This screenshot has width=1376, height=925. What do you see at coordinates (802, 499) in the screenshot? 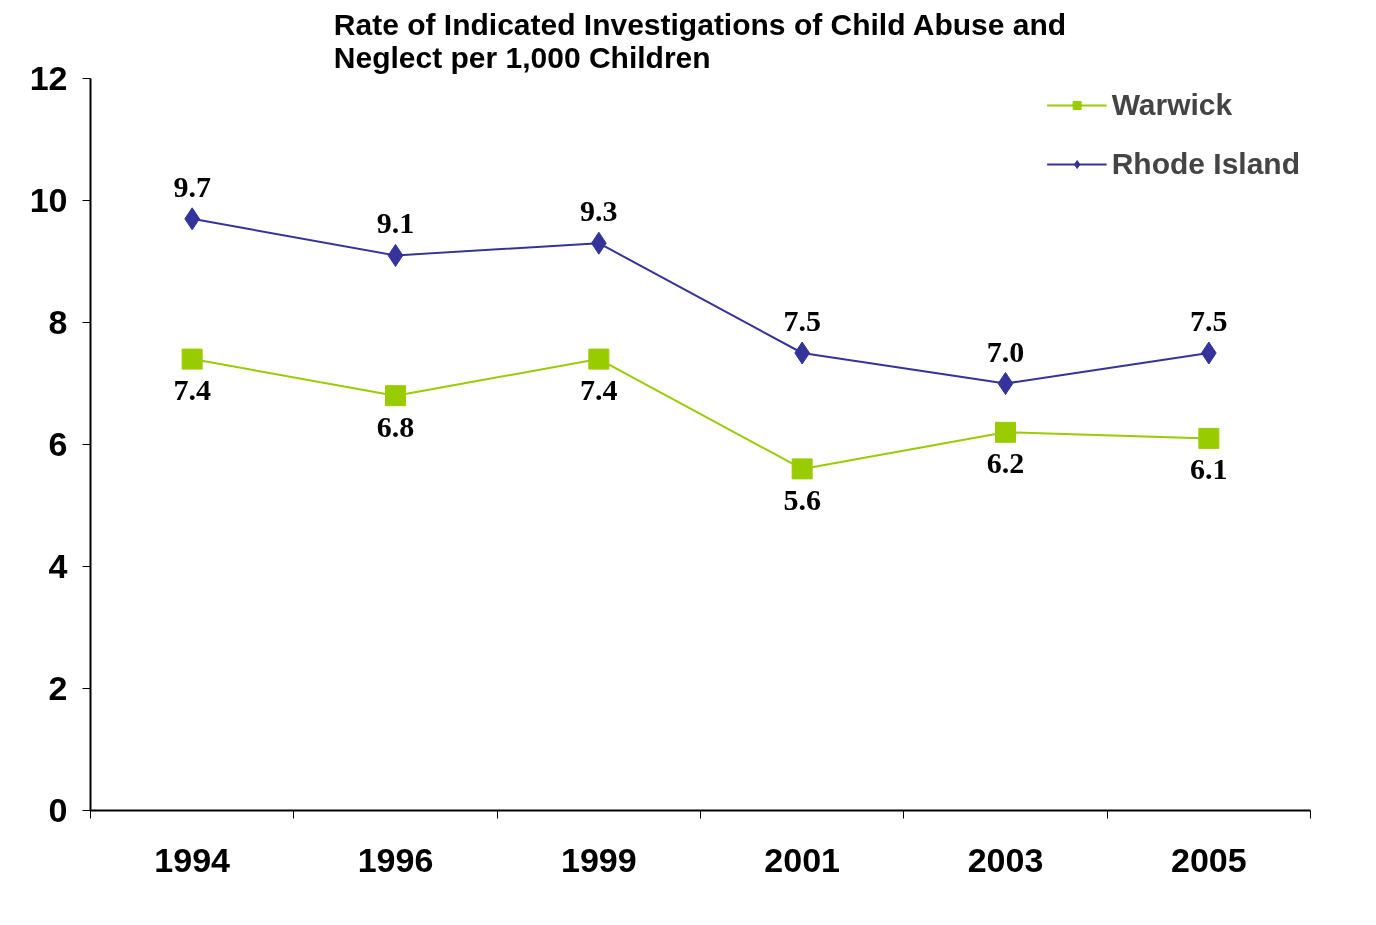
I see `data-label: 5.6` at bounding box center [802, 499].